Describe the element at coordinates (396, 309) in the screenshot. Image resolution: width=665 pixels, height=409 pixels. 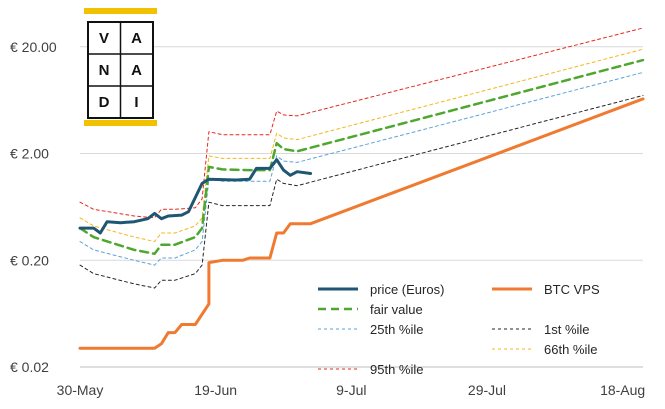
I see `legend-label: fair value` at that location.